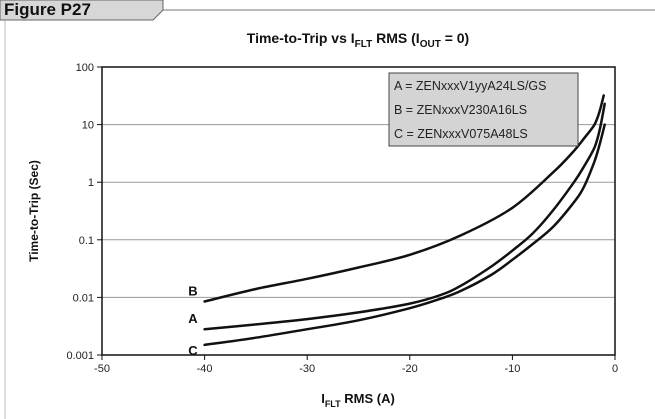 The height and width of the screenshot is (419, 655). What do you see at coordinates (192, 290) in the screenshot?
I see `series-label-b: B` at bounding box center [192, 290].